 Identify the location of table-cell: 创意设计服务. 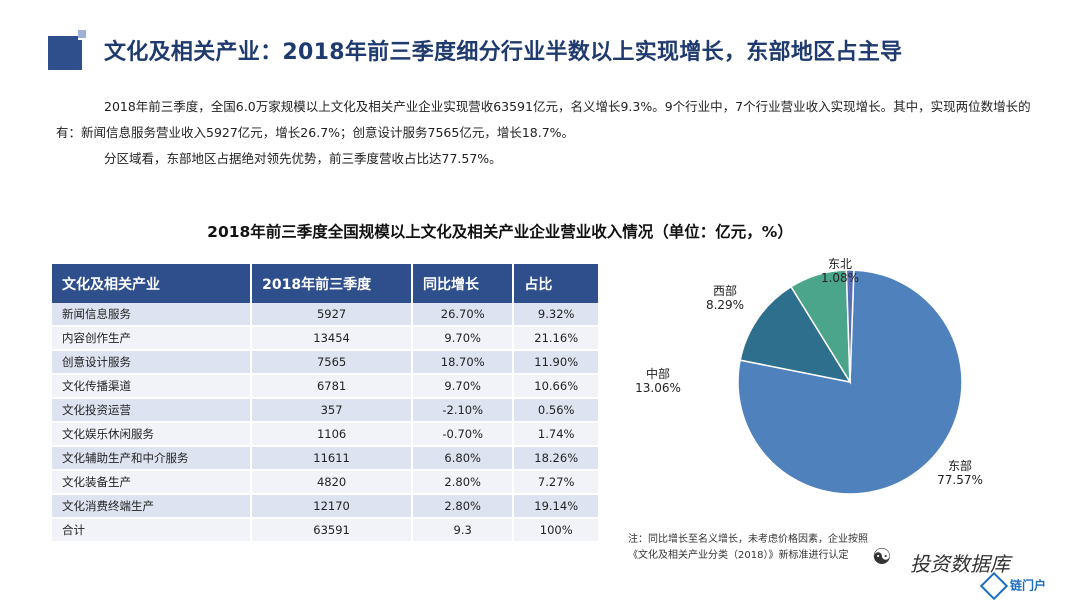
(152, 362).